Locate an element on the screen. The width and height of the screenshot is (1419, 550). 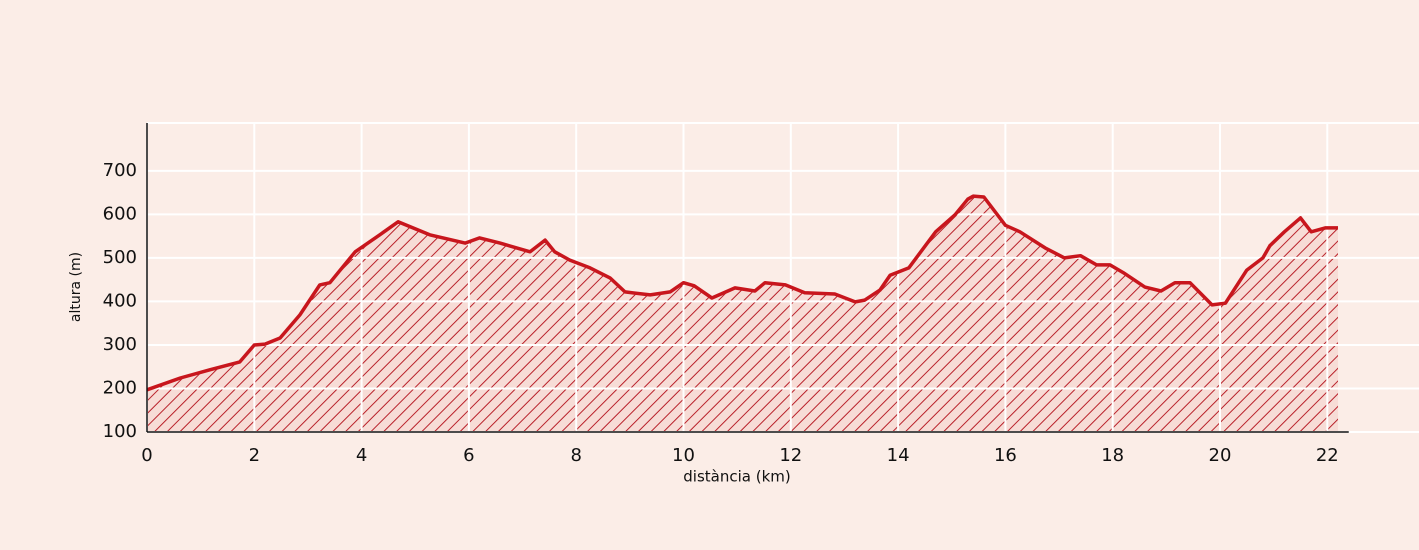
y-tick-label: 100 is located at coordinates (120, 431).